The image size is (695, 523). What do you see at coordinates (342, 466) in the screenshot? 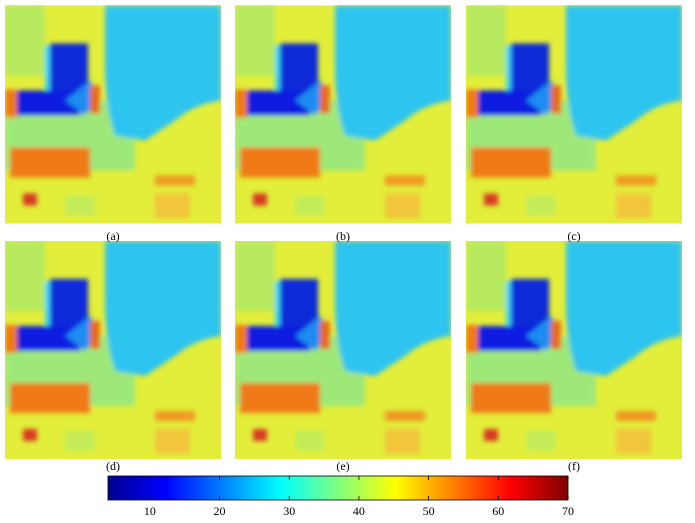
I see `panel-label: (e)` at bounding box center [342, 466].